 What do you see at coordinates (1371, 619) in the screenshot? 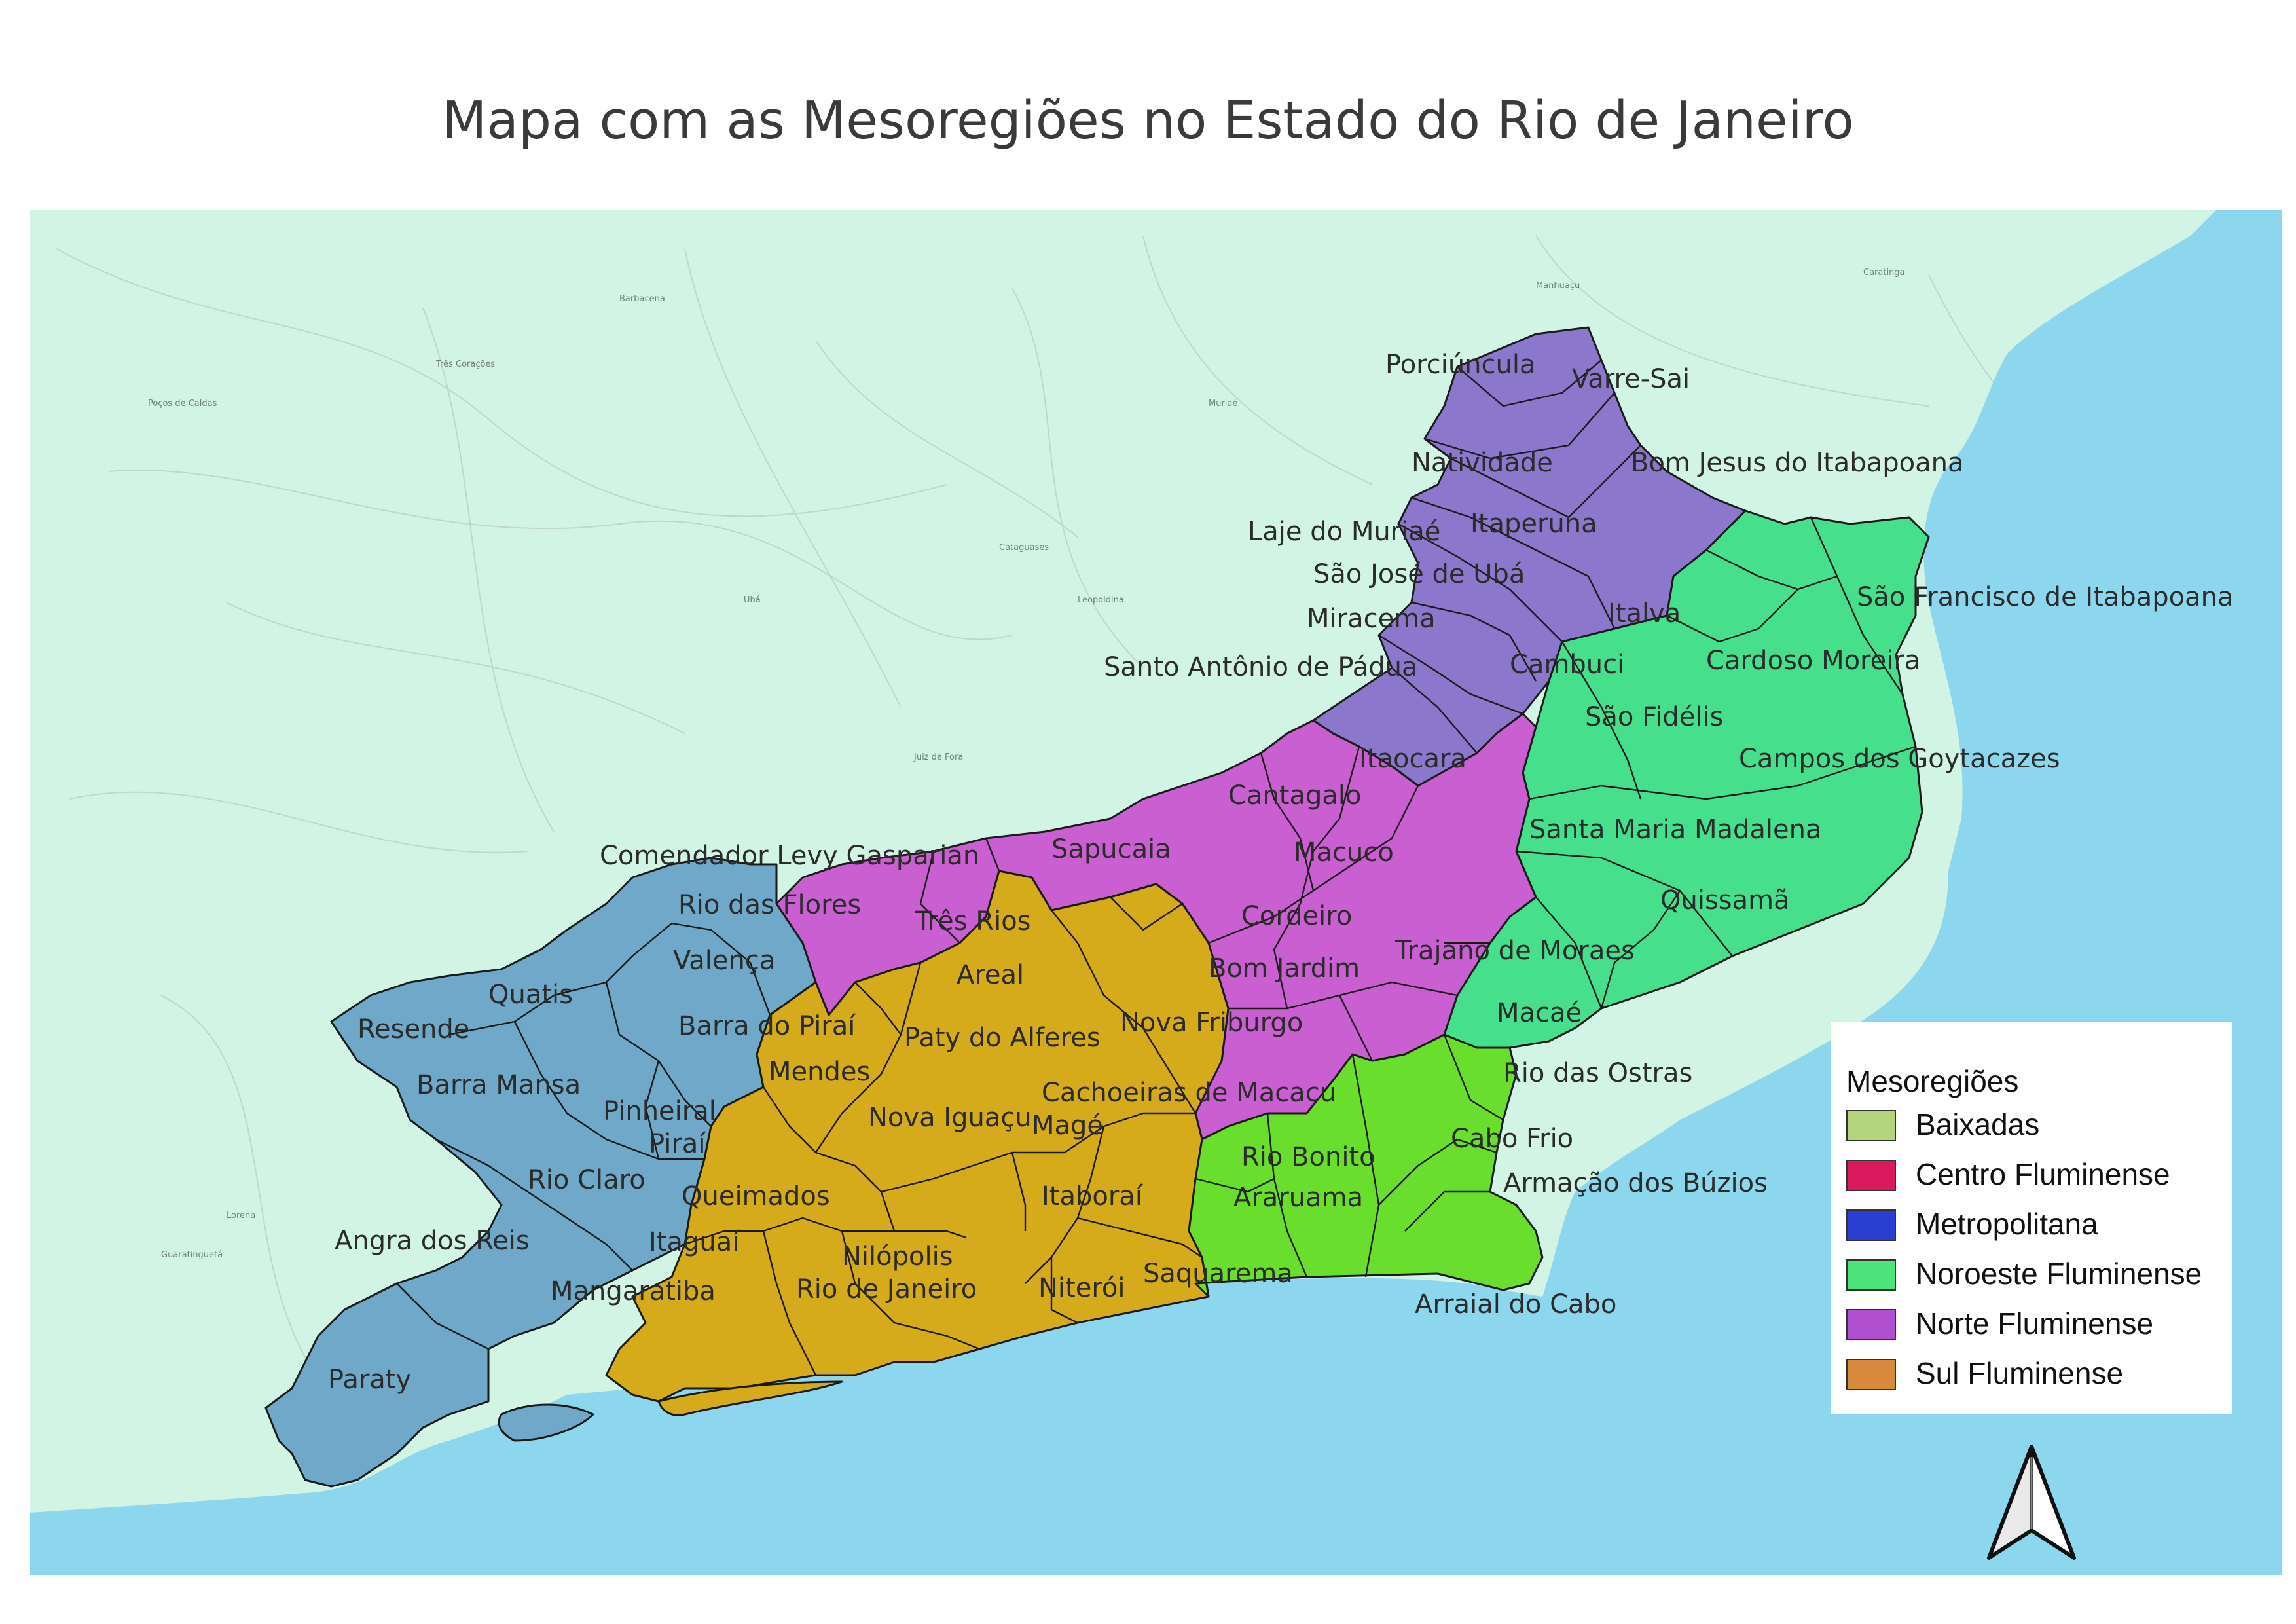
I see `municipality-label: Miracema` at bounding box center [1371, 619].